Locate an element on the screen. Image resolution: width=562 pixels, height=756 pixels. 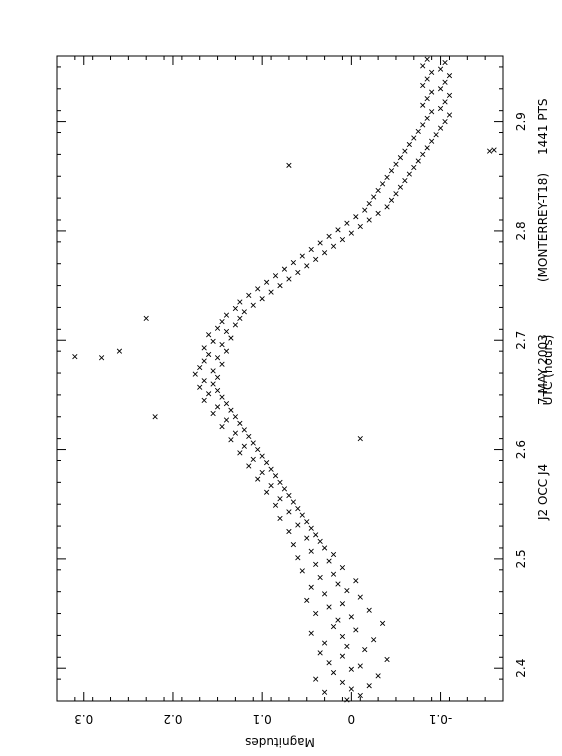
y-axis-label: Magnitudes is located at coordinates (280, 742).